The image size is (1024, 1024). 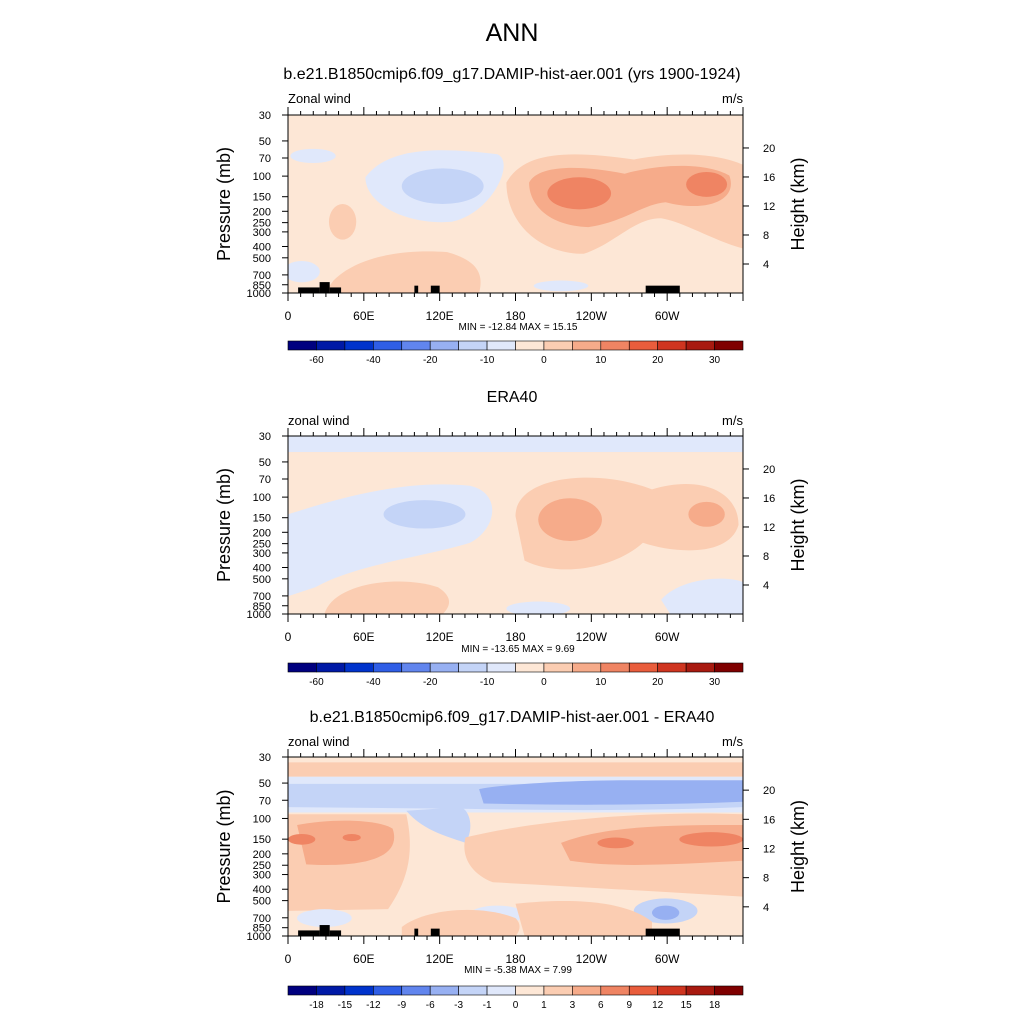 I want to click on colorbar-label: -6, so click(x=430, y=1005).